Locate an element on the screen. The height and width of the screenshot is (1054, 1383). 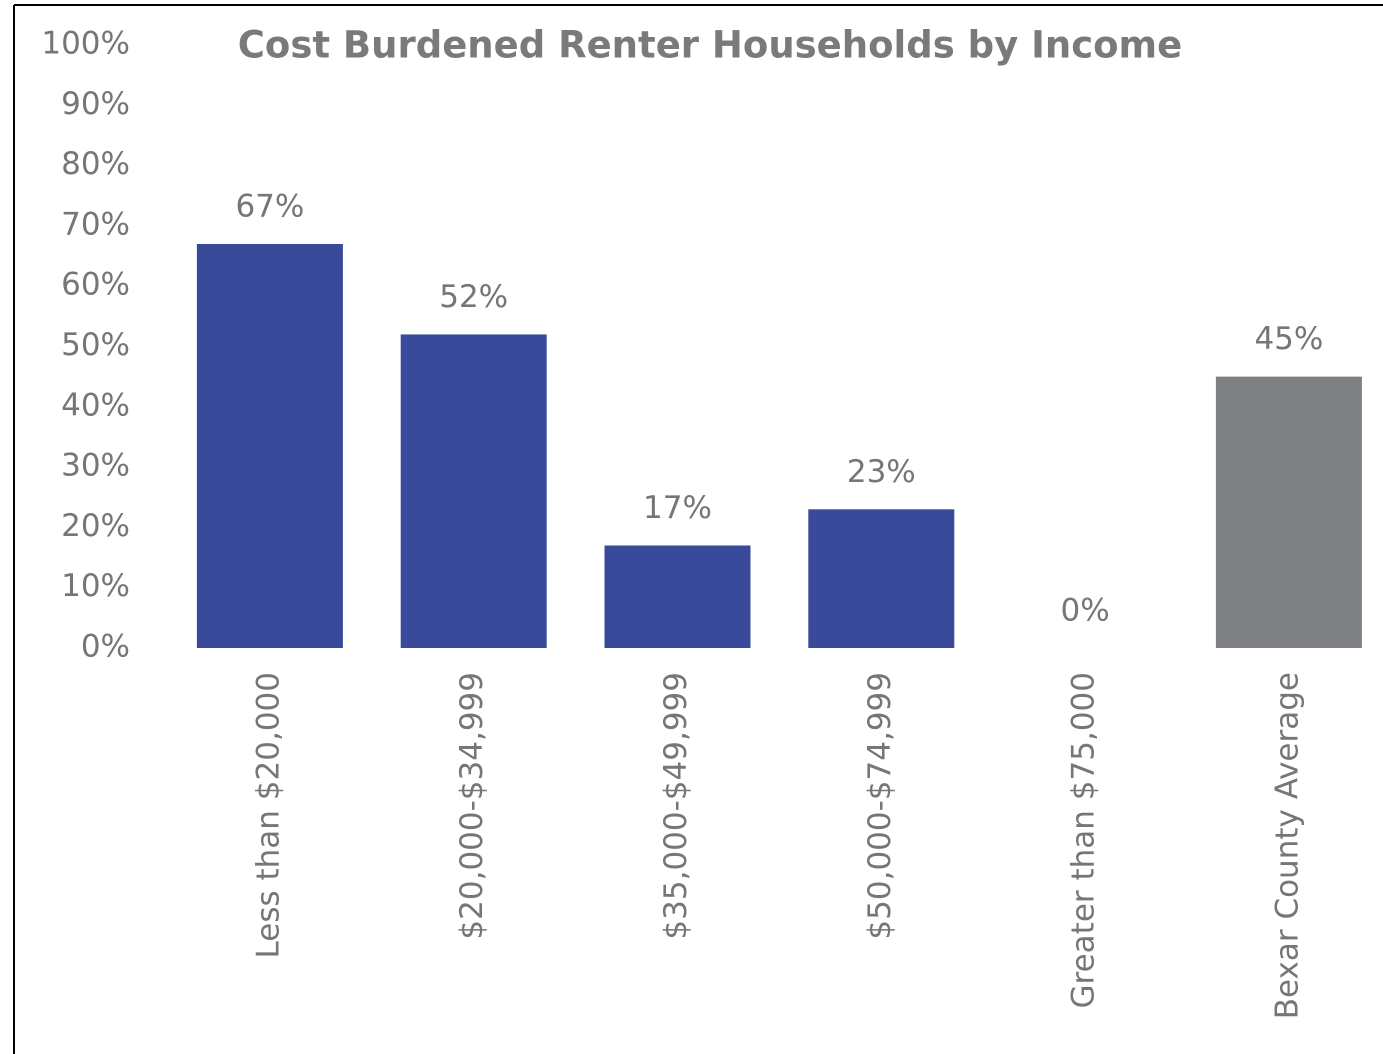
y-tick-label: 10% is located at coordinates (95, 586).